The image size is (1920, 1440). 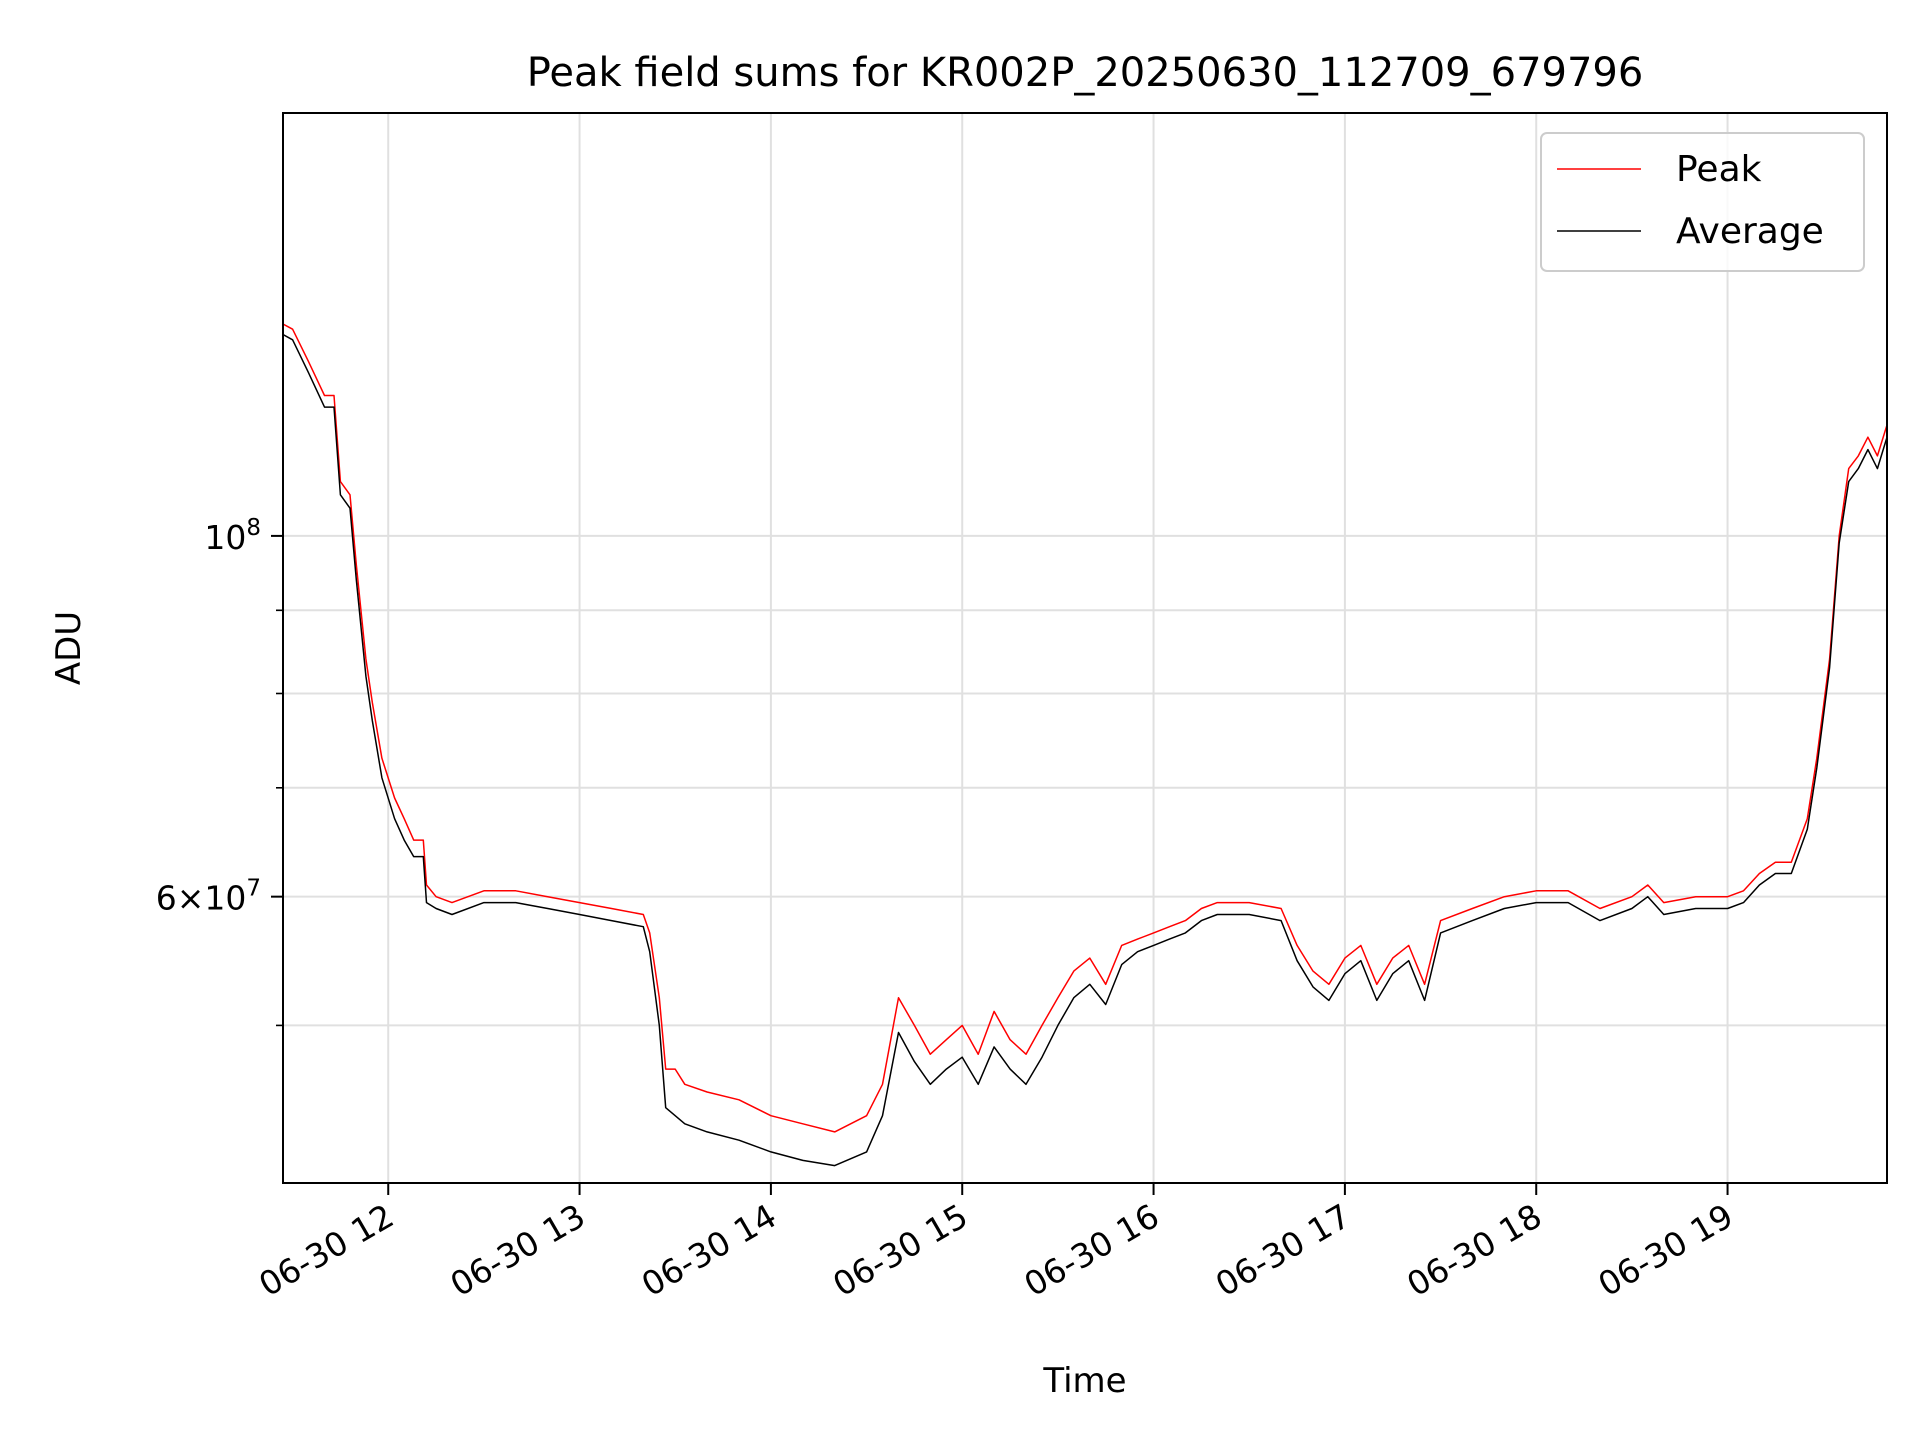 What do you see at coordinates (69, 648) in the screenshot?
I see `y-axis-label: ADU` at bounding box center [69, 648].